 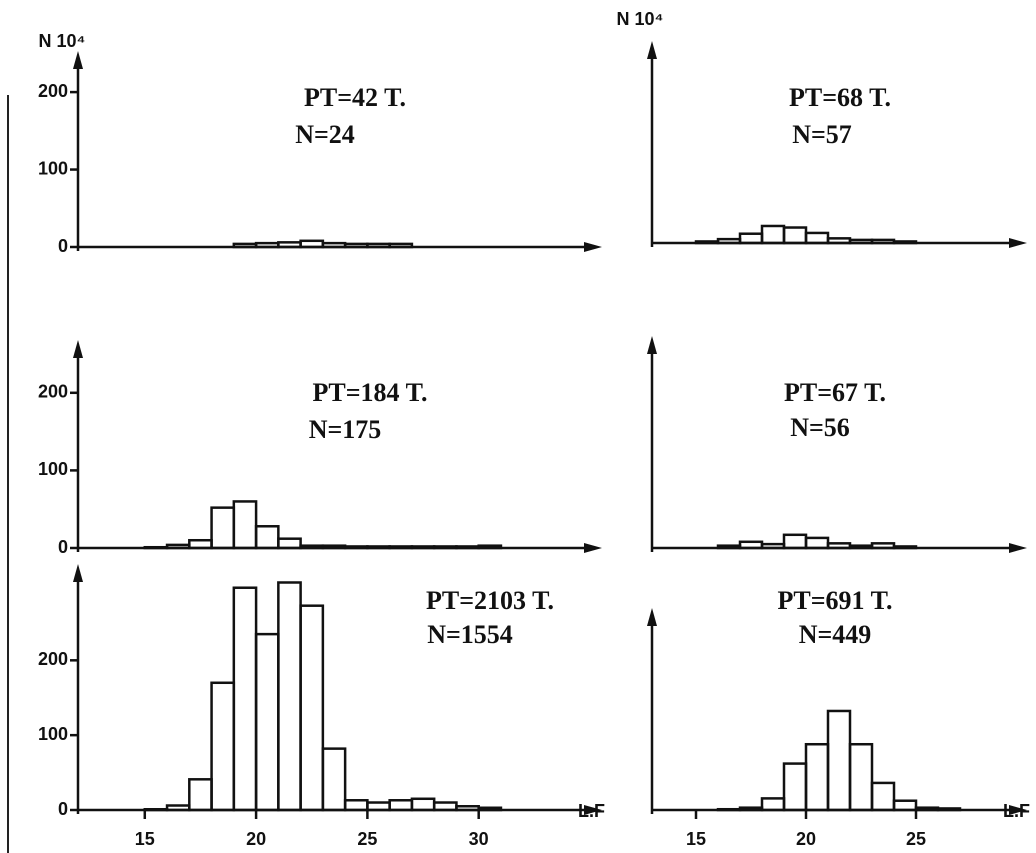 I want to click on annotation: PT=184 T., so click(x=370, y=392).